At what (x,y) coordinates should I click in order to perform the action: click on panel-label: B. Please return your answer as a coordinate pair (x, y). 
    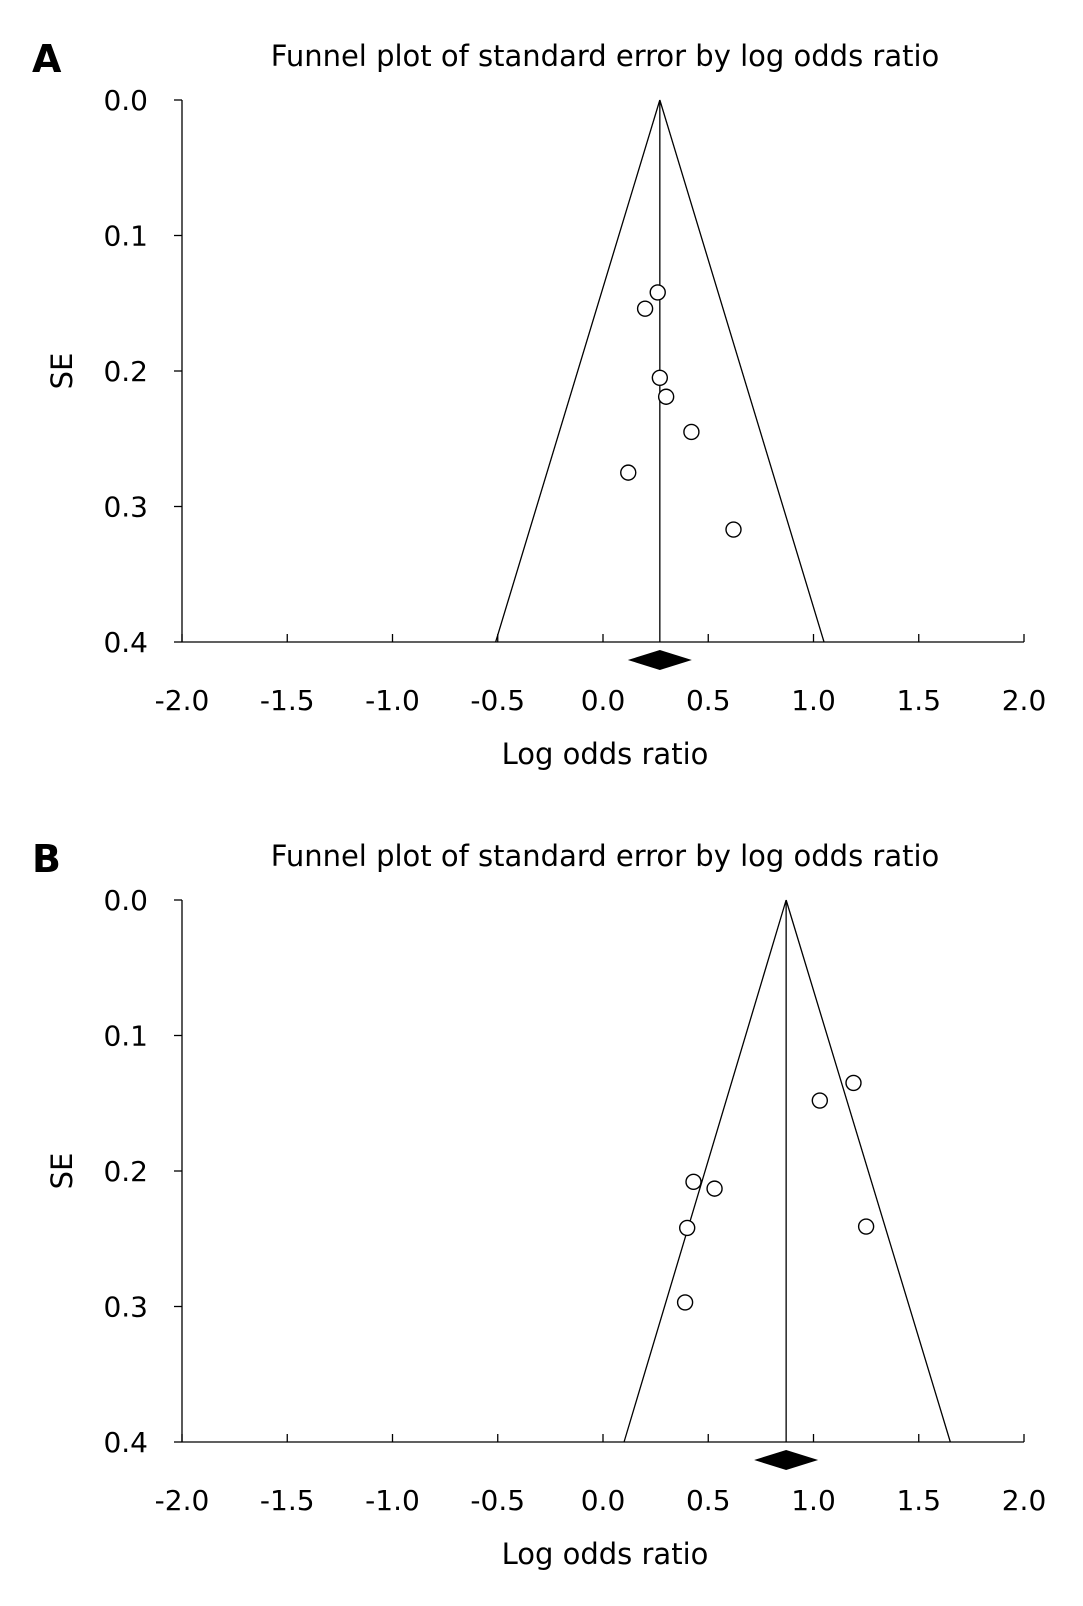
    Looking at the image, I should click on (46, 859).